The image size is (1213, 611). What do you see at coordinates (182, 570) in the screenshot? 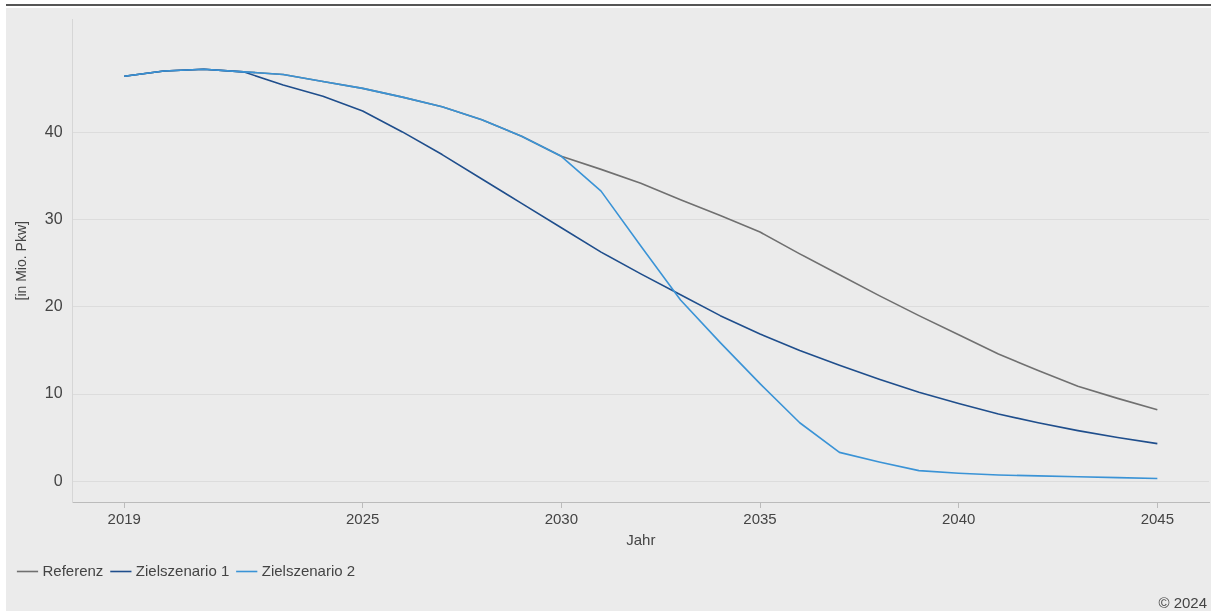
I see `legend-label: Zielszenario 1` at bounding box center [182, 570].